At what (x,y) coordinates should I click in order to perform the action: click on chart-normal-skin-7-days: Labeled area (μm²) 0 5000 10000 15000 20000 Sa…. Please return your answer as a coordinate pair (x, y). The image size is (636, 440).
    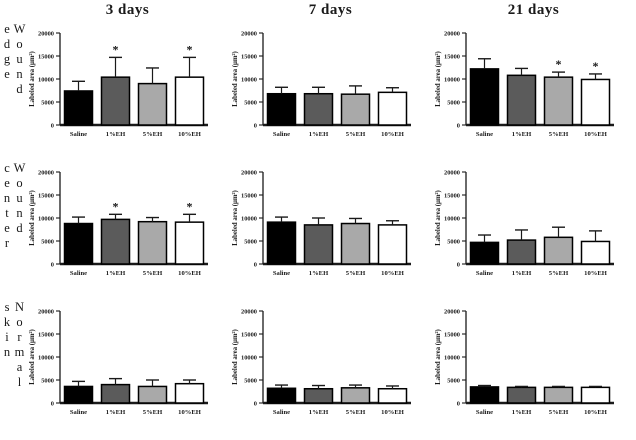
    Looking at the image, I should click on (330, 369).